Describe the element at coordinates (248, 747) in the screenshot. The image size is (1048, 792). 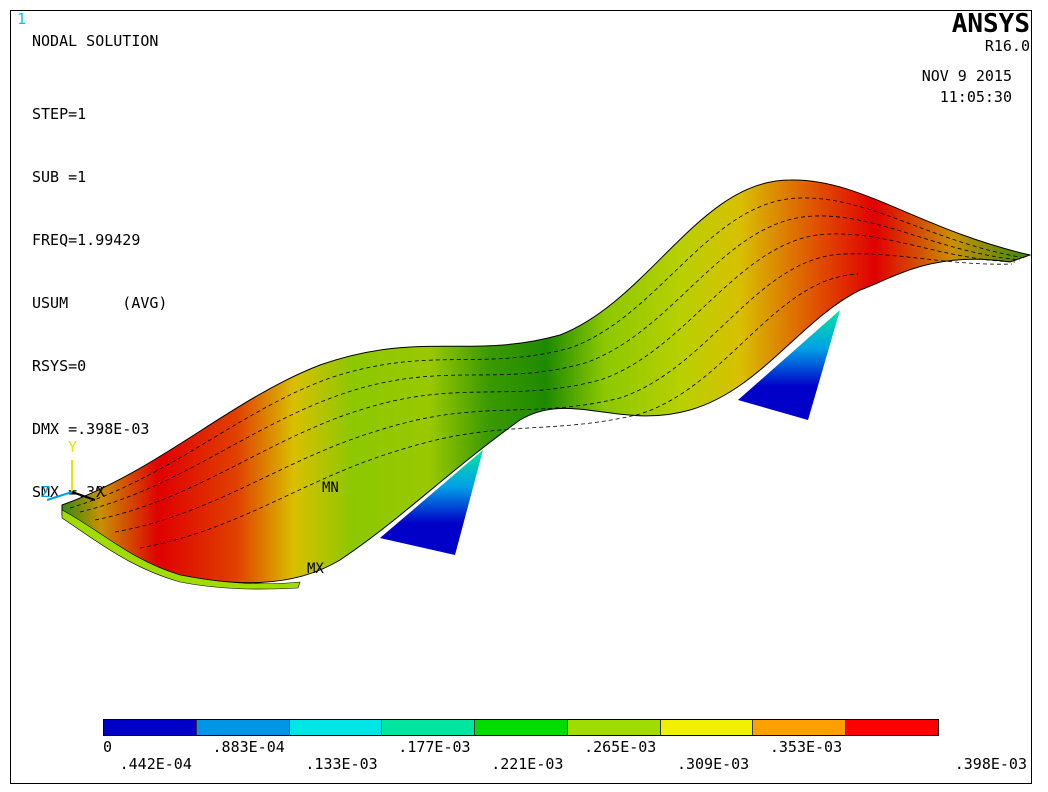
I see `legend-tick-upper: .883E-04` at that location.